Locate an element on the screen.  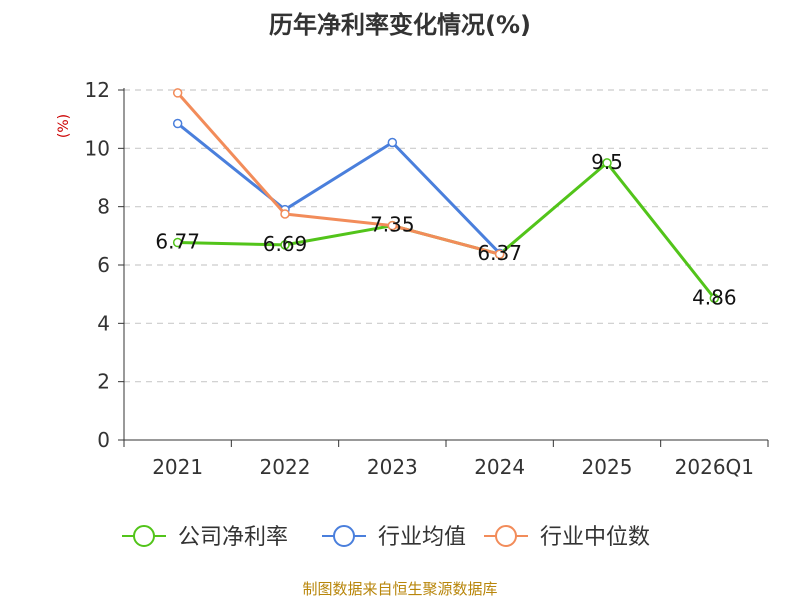
legend-label: 行业中位数 is located at coordinates (595, 537).